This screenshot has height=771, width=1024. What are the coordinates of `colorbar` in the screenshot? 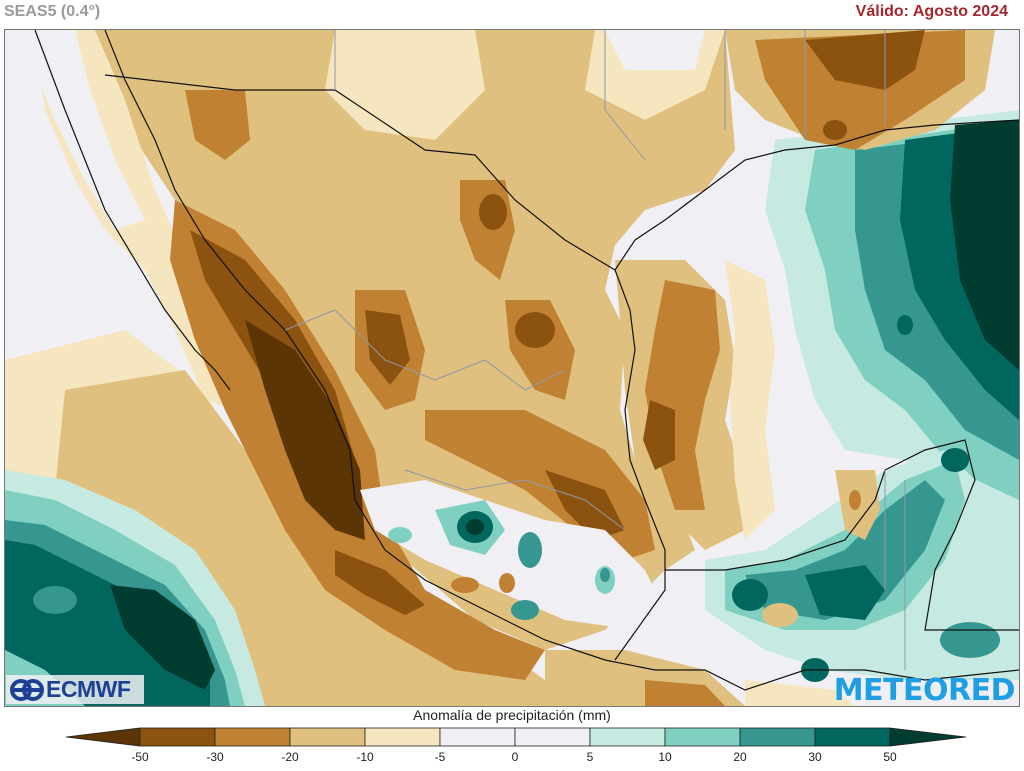 It's located at (516, 737).